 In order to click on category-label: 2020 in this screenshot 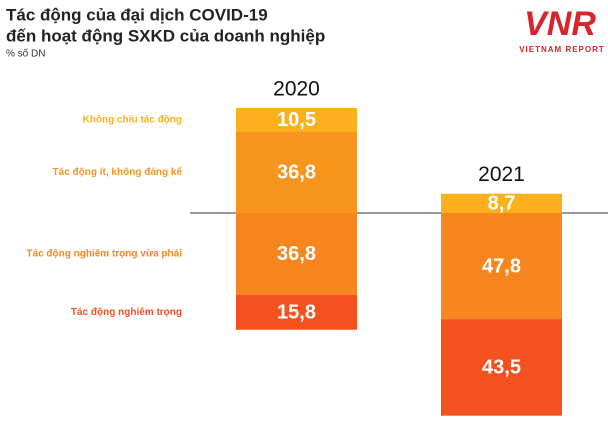, I will do `click(296, 89)`.